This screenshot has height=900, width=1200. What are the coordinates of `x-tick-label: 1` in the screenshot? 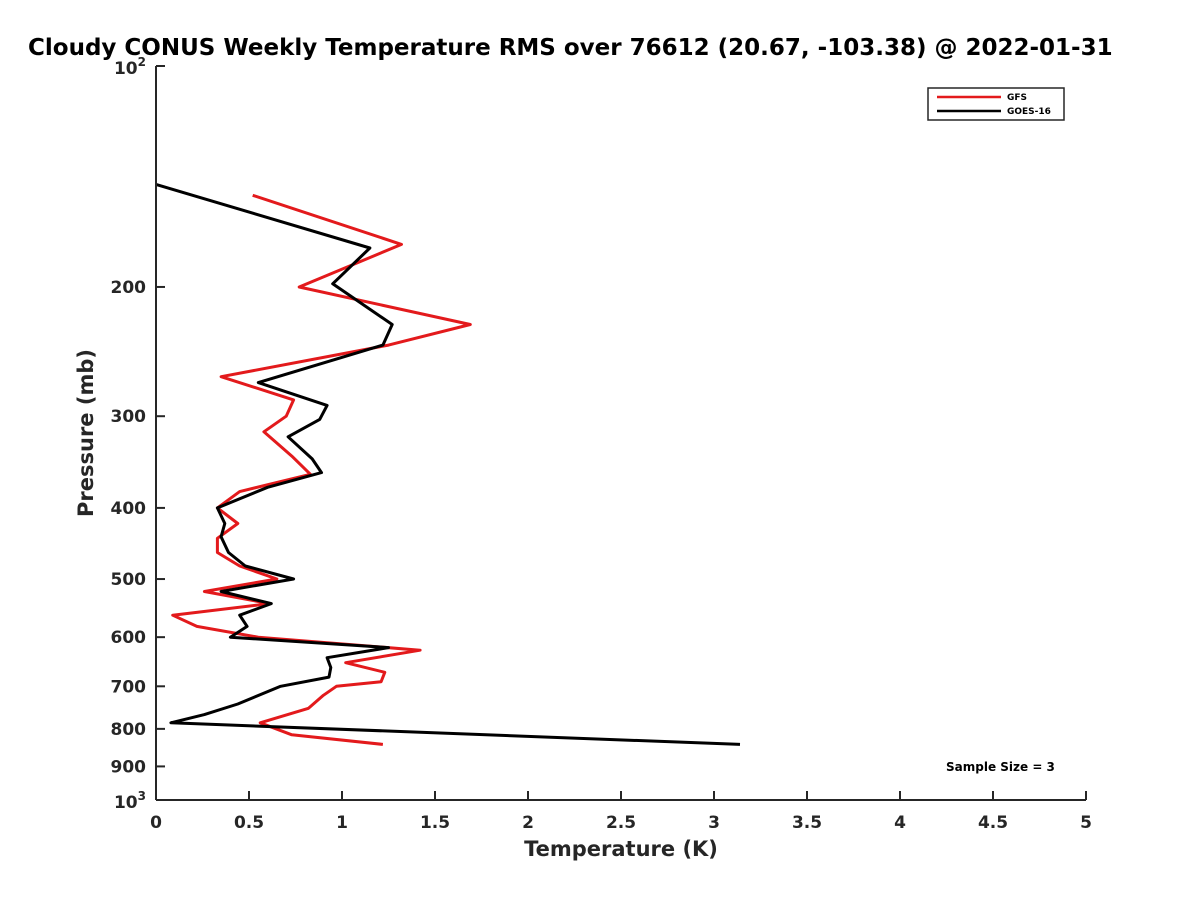 It's located at (342, 823).